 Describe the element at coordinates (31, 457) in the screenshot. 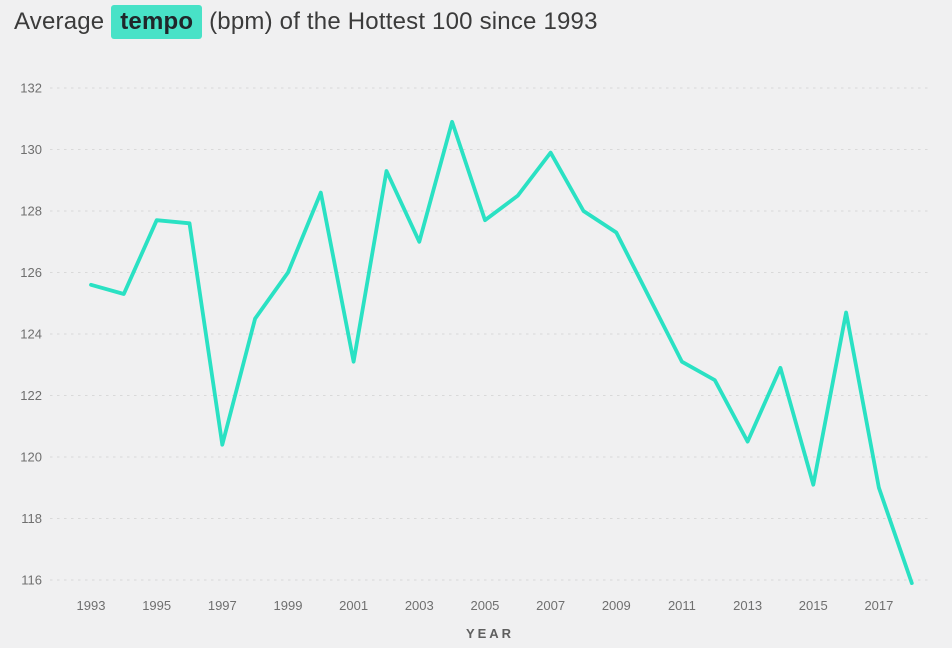

I see `y-tick-label: 120` at that location.